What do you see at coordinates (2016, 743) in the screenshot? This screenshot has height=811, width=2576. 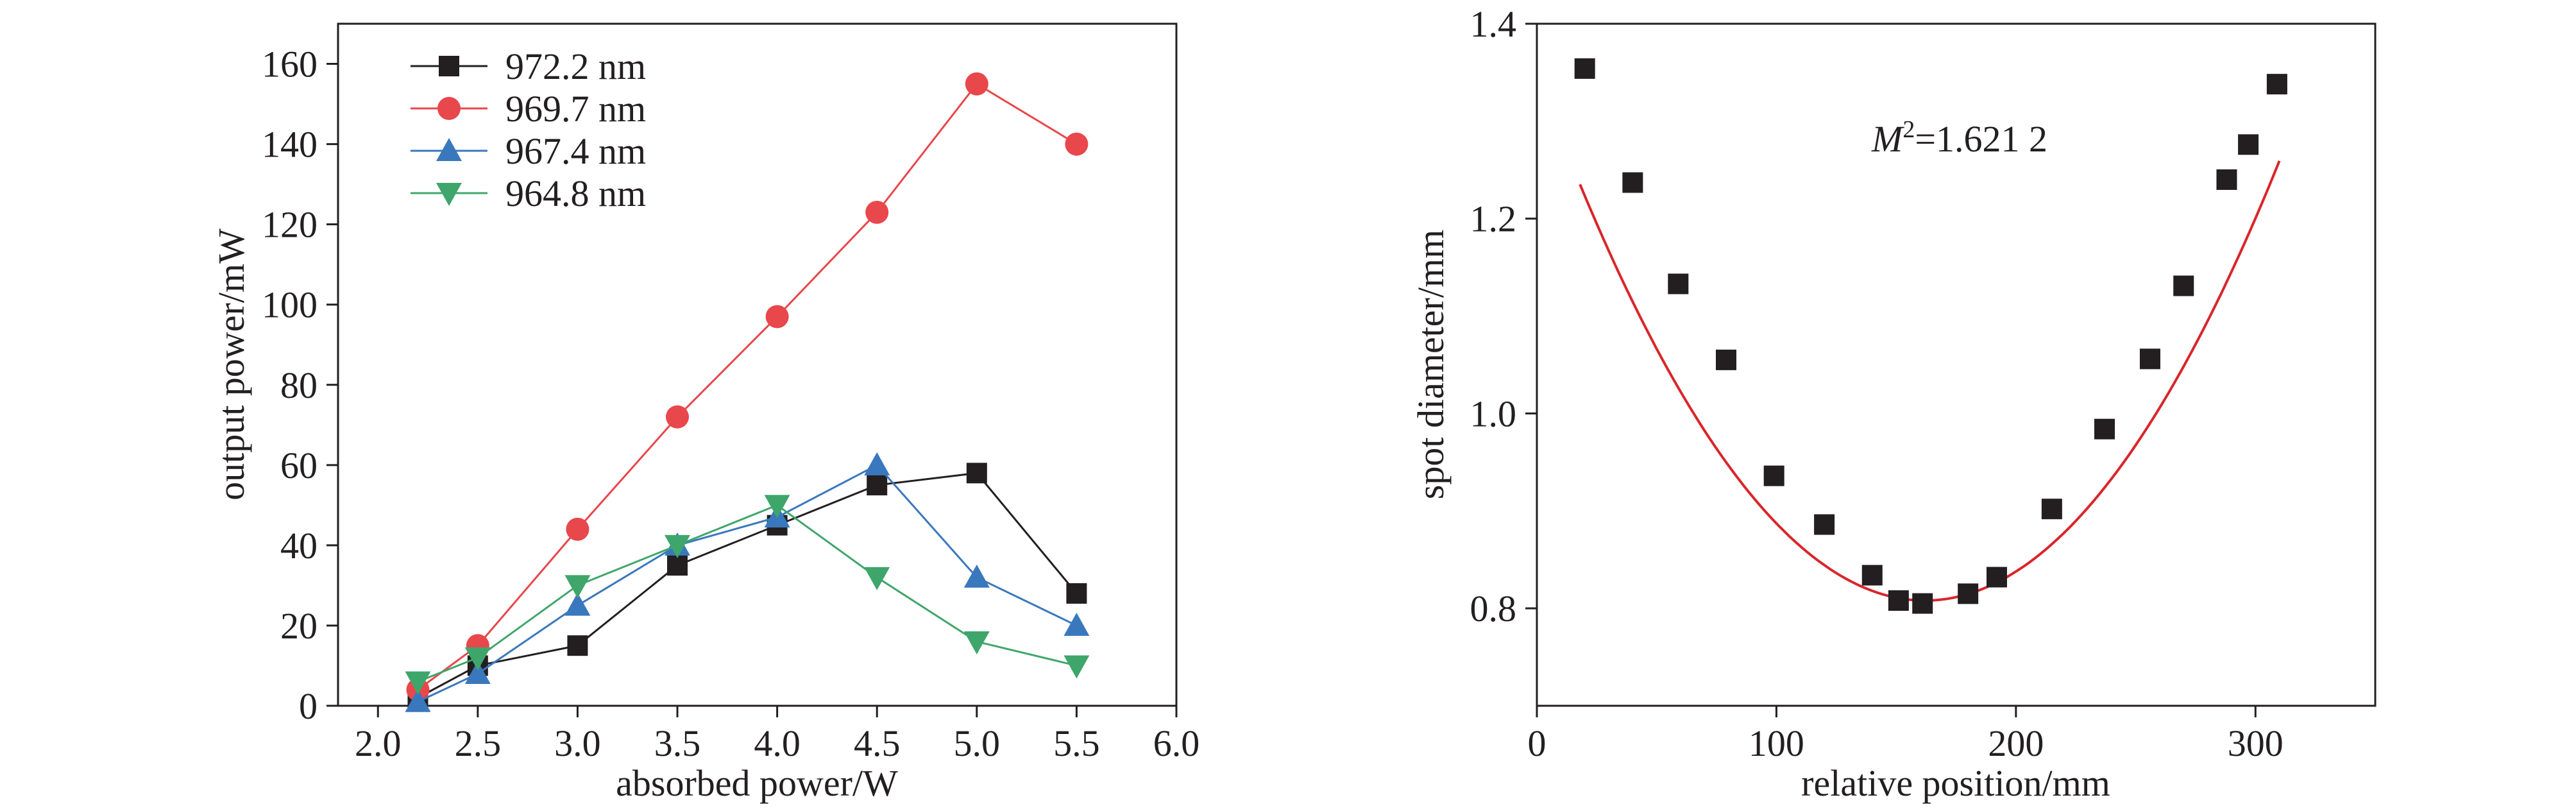 I see `x-tick-label: 200` at bounding box center [2016, 743].